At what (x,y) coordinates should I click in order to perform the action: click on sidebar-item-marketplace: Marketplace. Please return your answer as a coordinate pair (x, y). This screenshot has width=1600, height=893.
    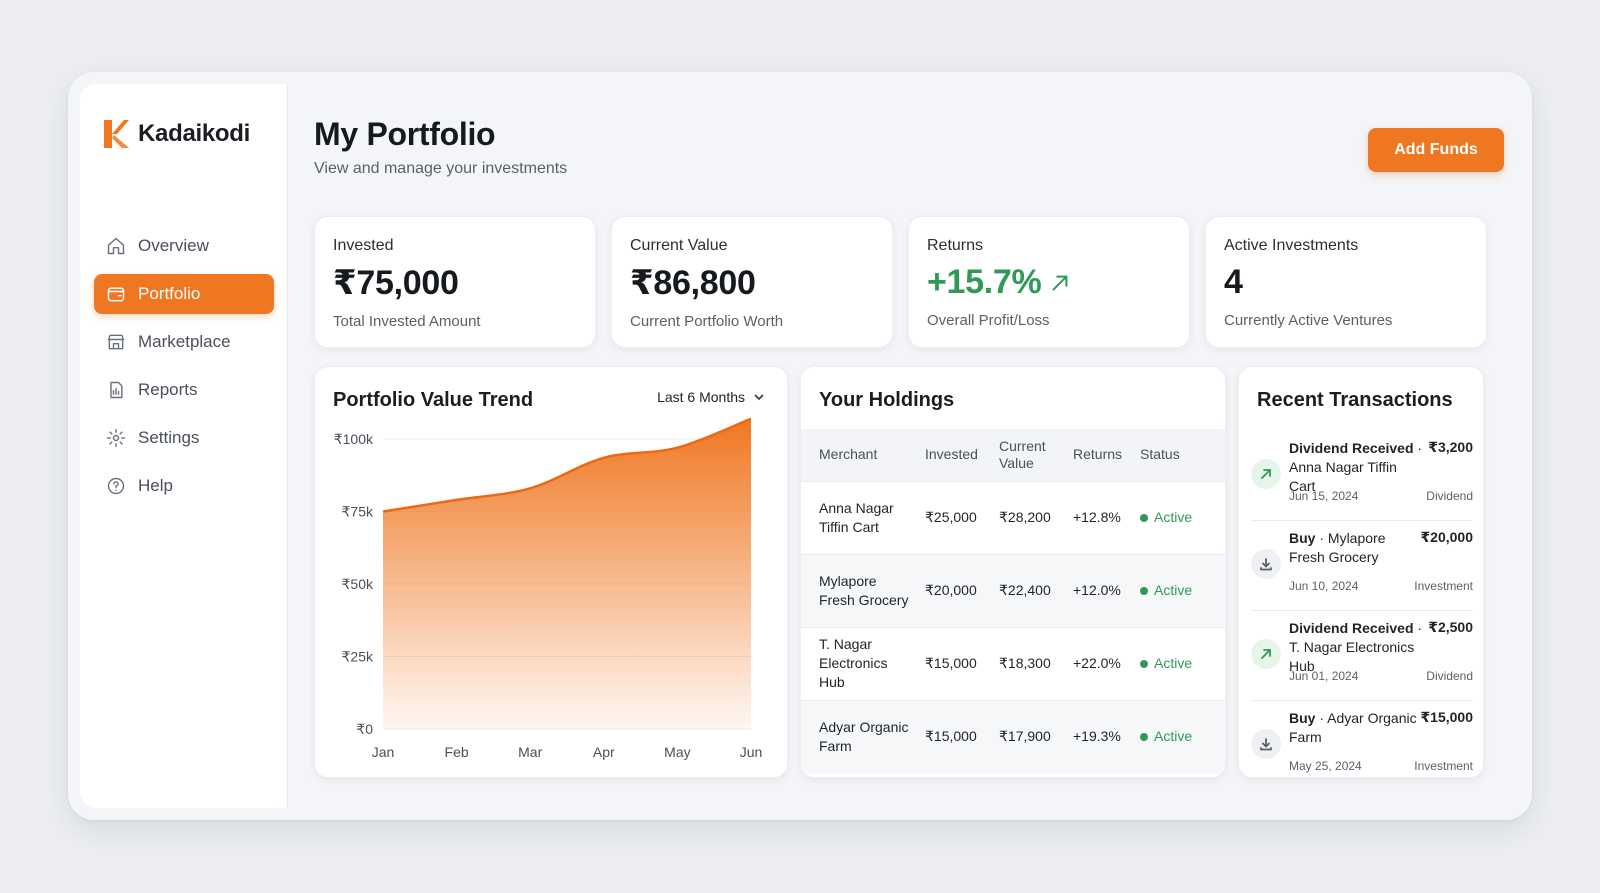
    Looking at the image, I should click on (184, 342).